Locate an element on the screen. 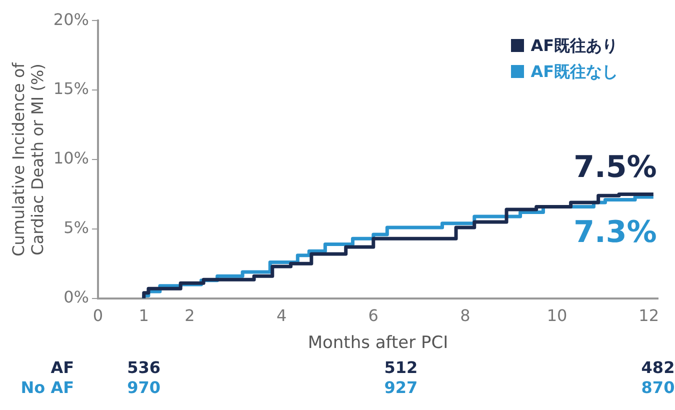 Image resolution: width=675 pixels, height=410 pixels. text: No AF is located at coordinates (47, 387).